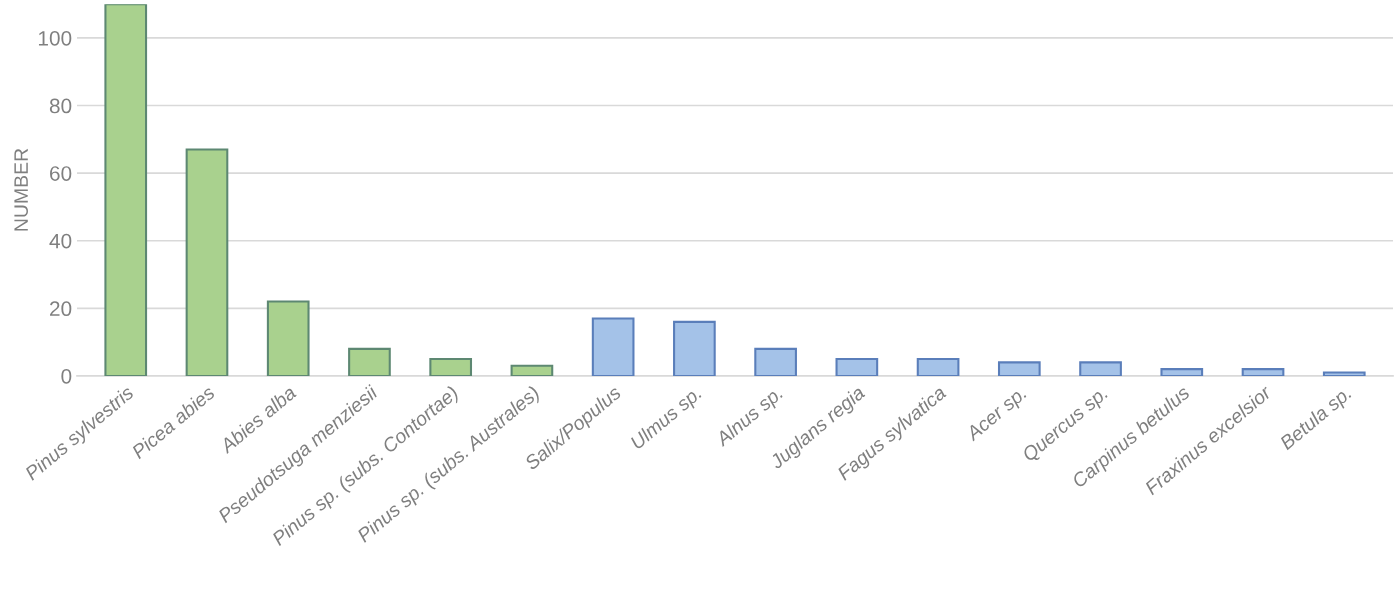  Describe the element at coordinates (60, 241) in the screenshot. I see `y-tick-label: 40` at that location.